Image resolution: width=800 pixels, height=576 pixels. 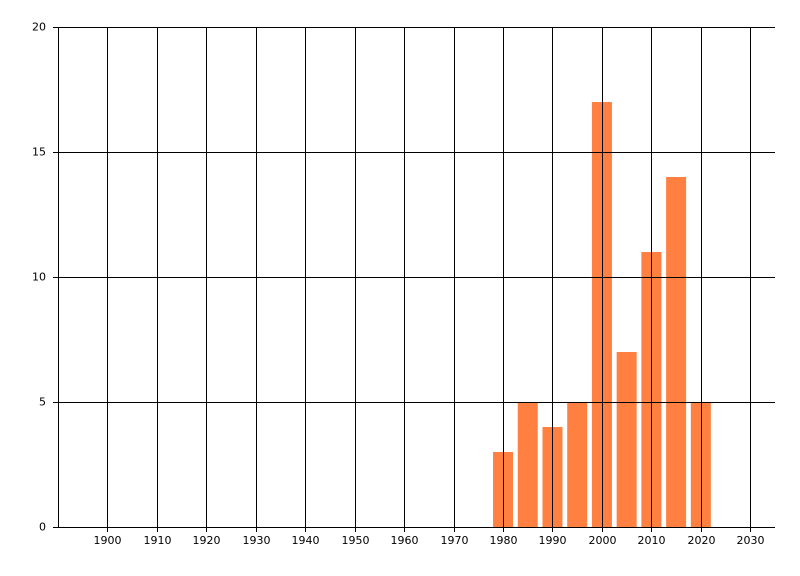 What do you see at coordinates (39, 152) in the screenshot?
I see `y-tick-label: 15` at bounding box center [39, 152].